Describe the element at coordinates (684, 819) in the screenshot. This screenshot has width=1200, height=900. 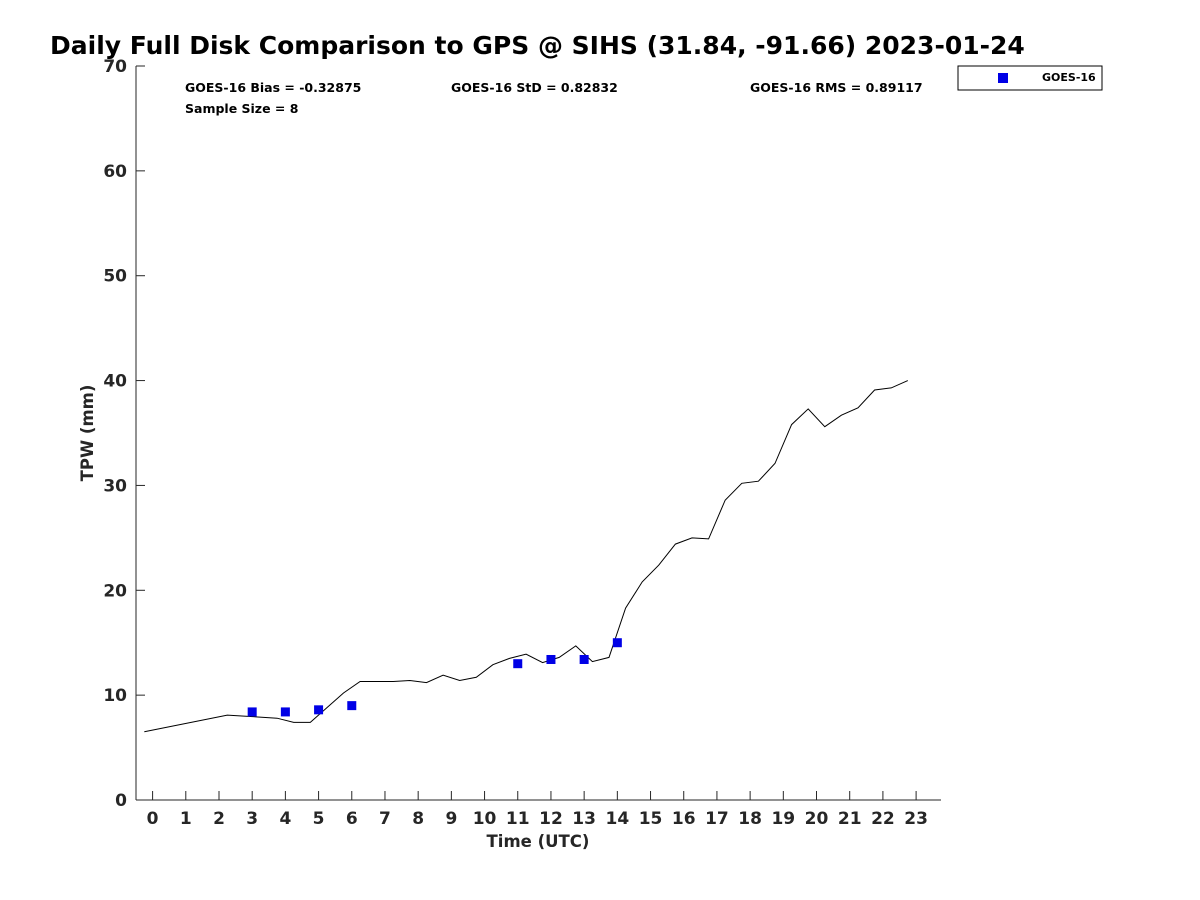
I see `x-tick-label: 16` at that location.